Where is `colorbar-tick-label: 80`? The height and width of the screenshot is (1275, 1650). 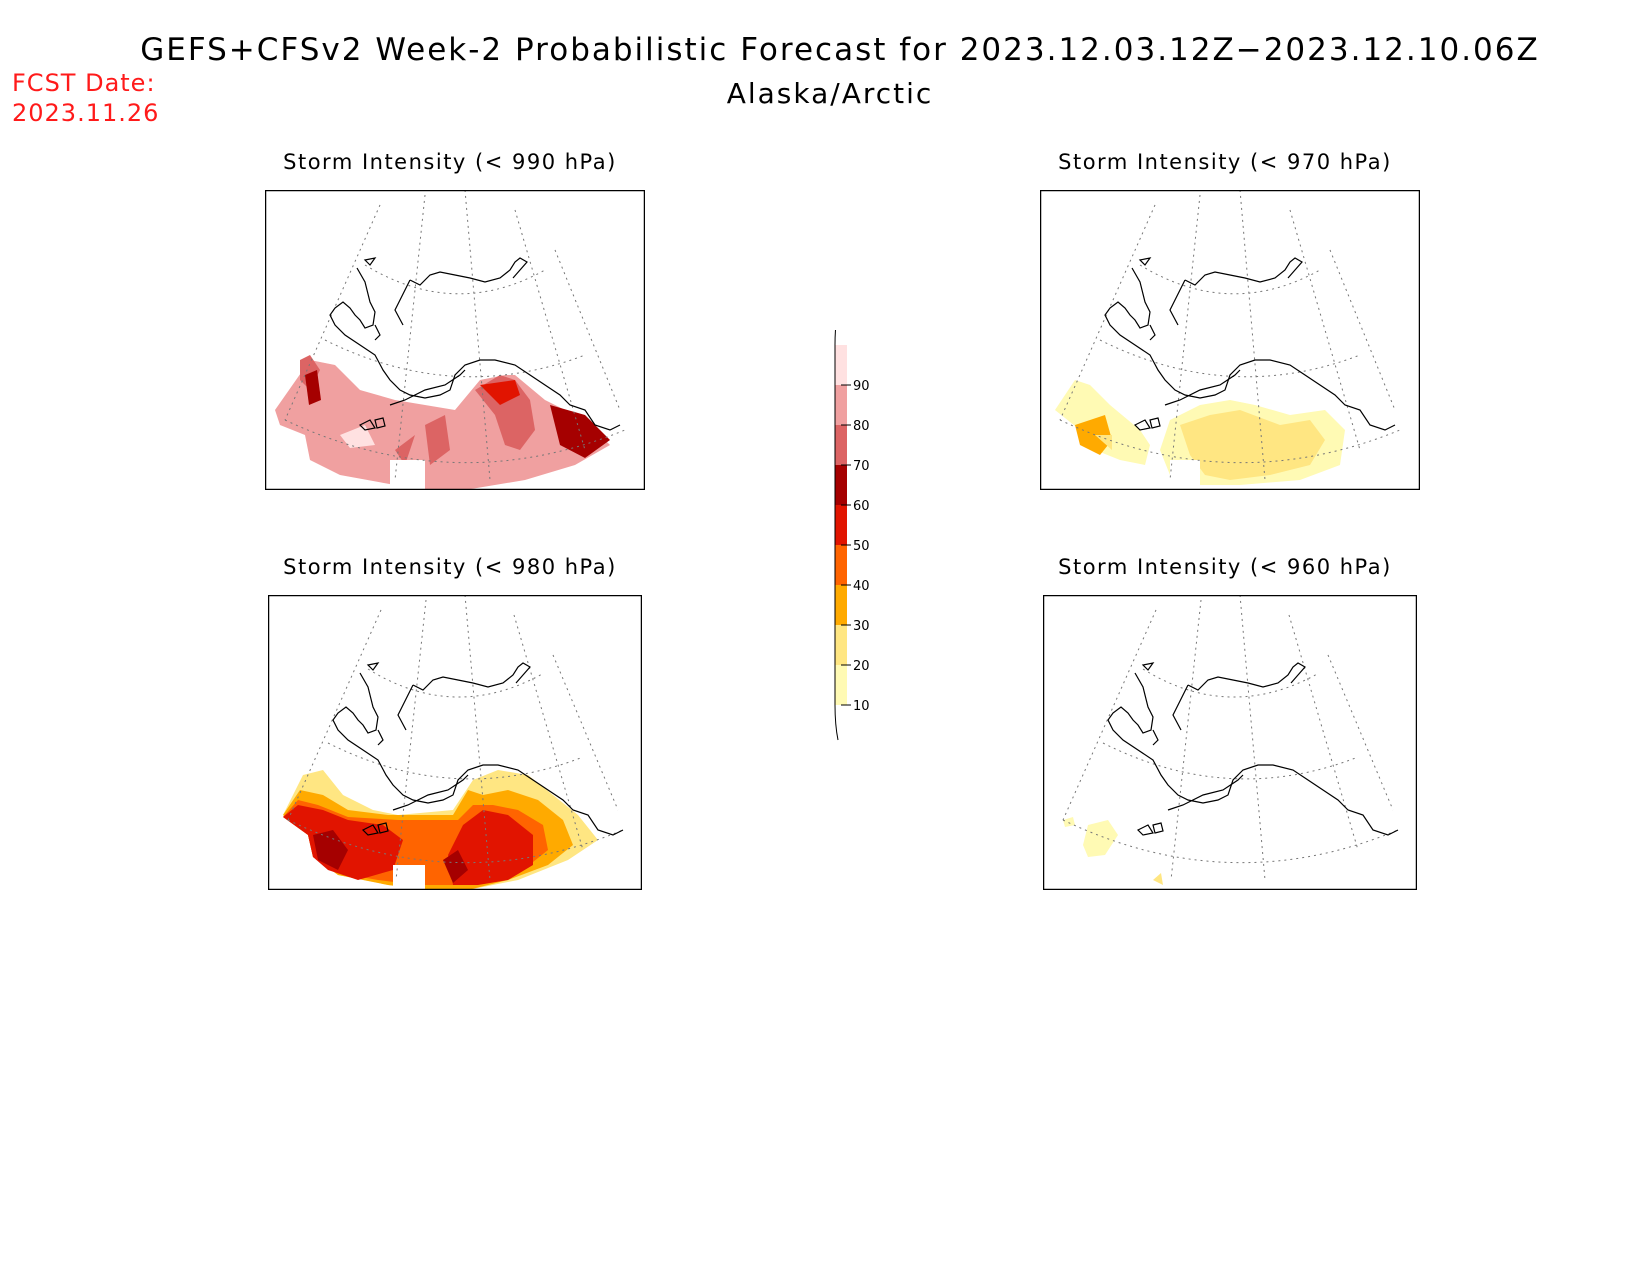 colorbar-tick-label: 80 is located at coordinates (861, 426).